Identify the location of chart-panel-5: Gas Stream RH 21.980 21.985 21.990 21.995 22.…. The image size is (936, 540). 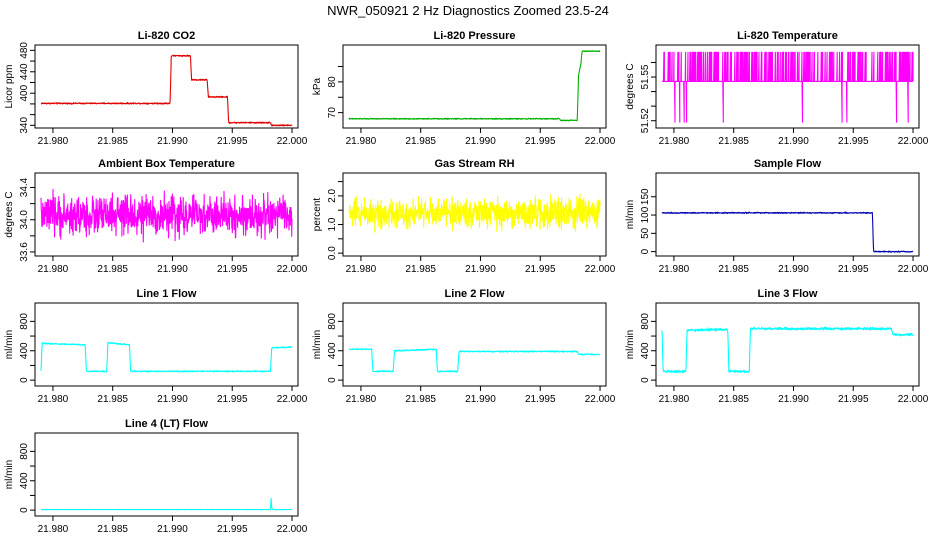
(464, 216).